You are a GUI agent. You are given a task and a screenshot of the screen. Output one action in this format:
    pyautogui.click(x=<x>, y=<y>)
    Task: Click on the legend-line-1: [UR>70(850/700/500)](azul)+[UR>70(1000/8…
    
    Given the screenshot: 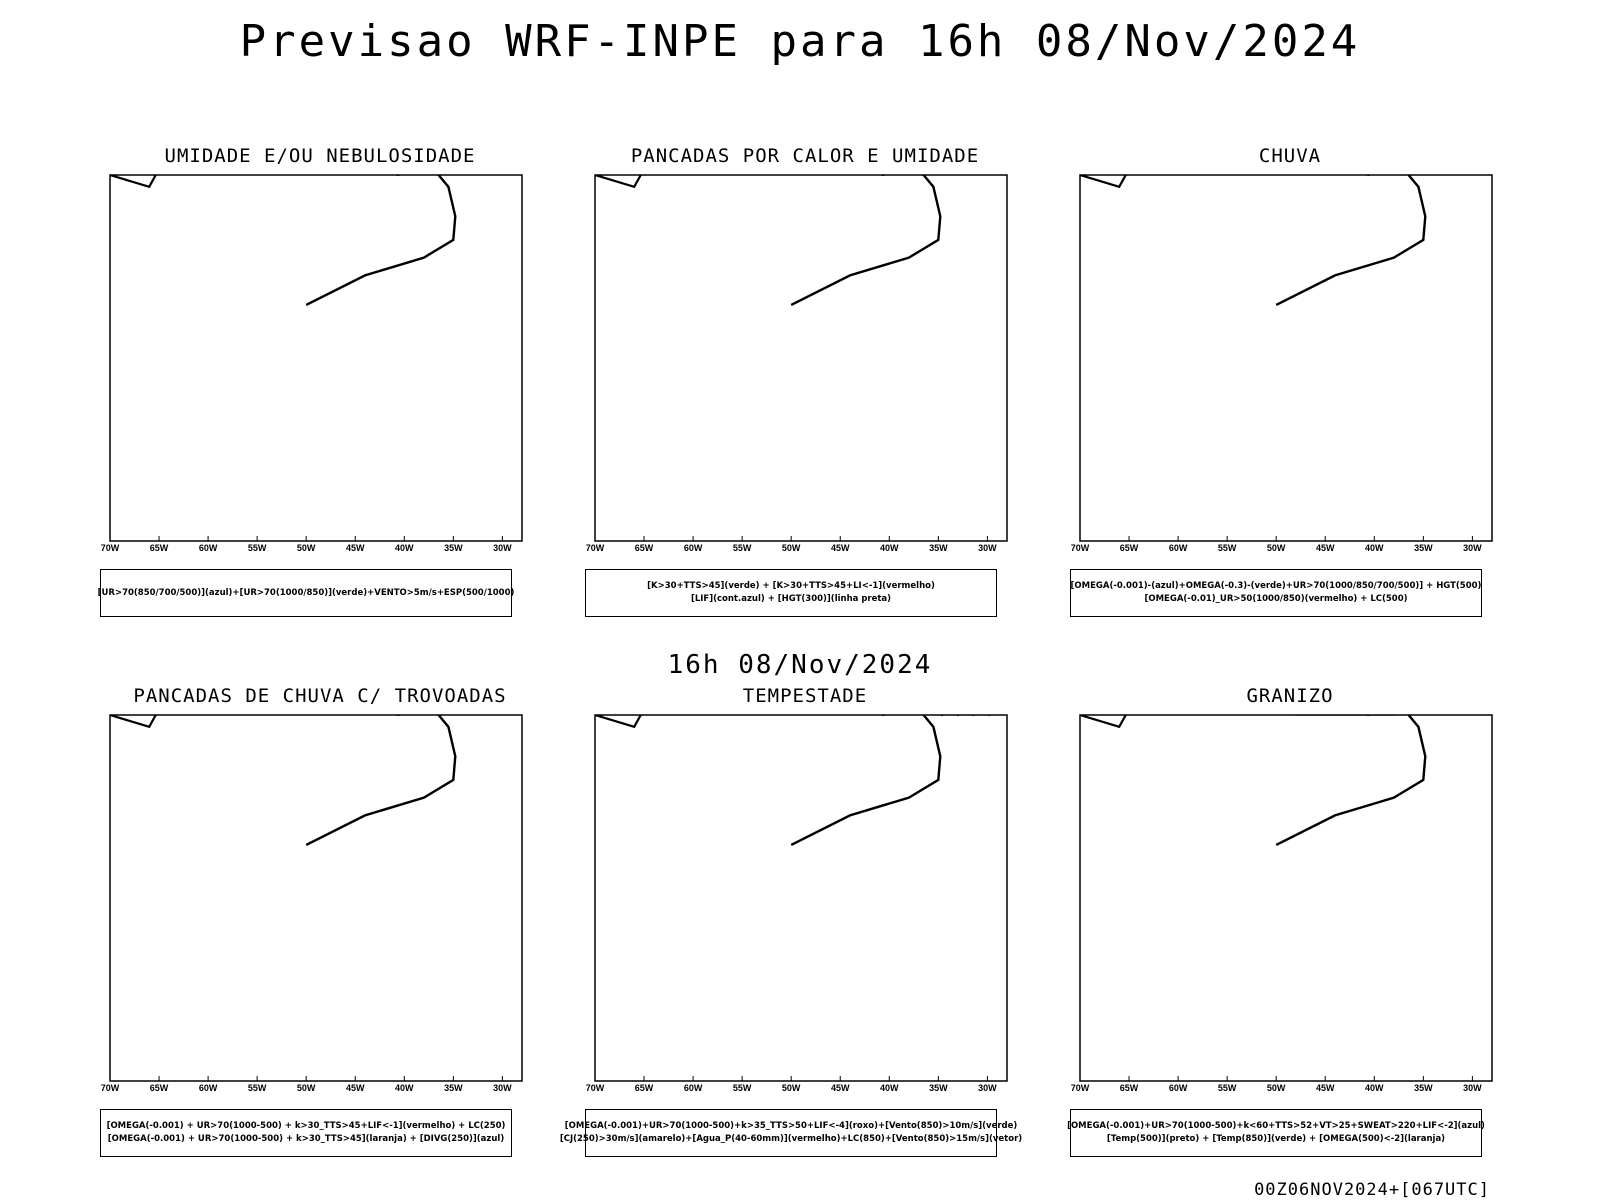 What is the action you would take?
    pyautogui.click(x=306, y=592)
    